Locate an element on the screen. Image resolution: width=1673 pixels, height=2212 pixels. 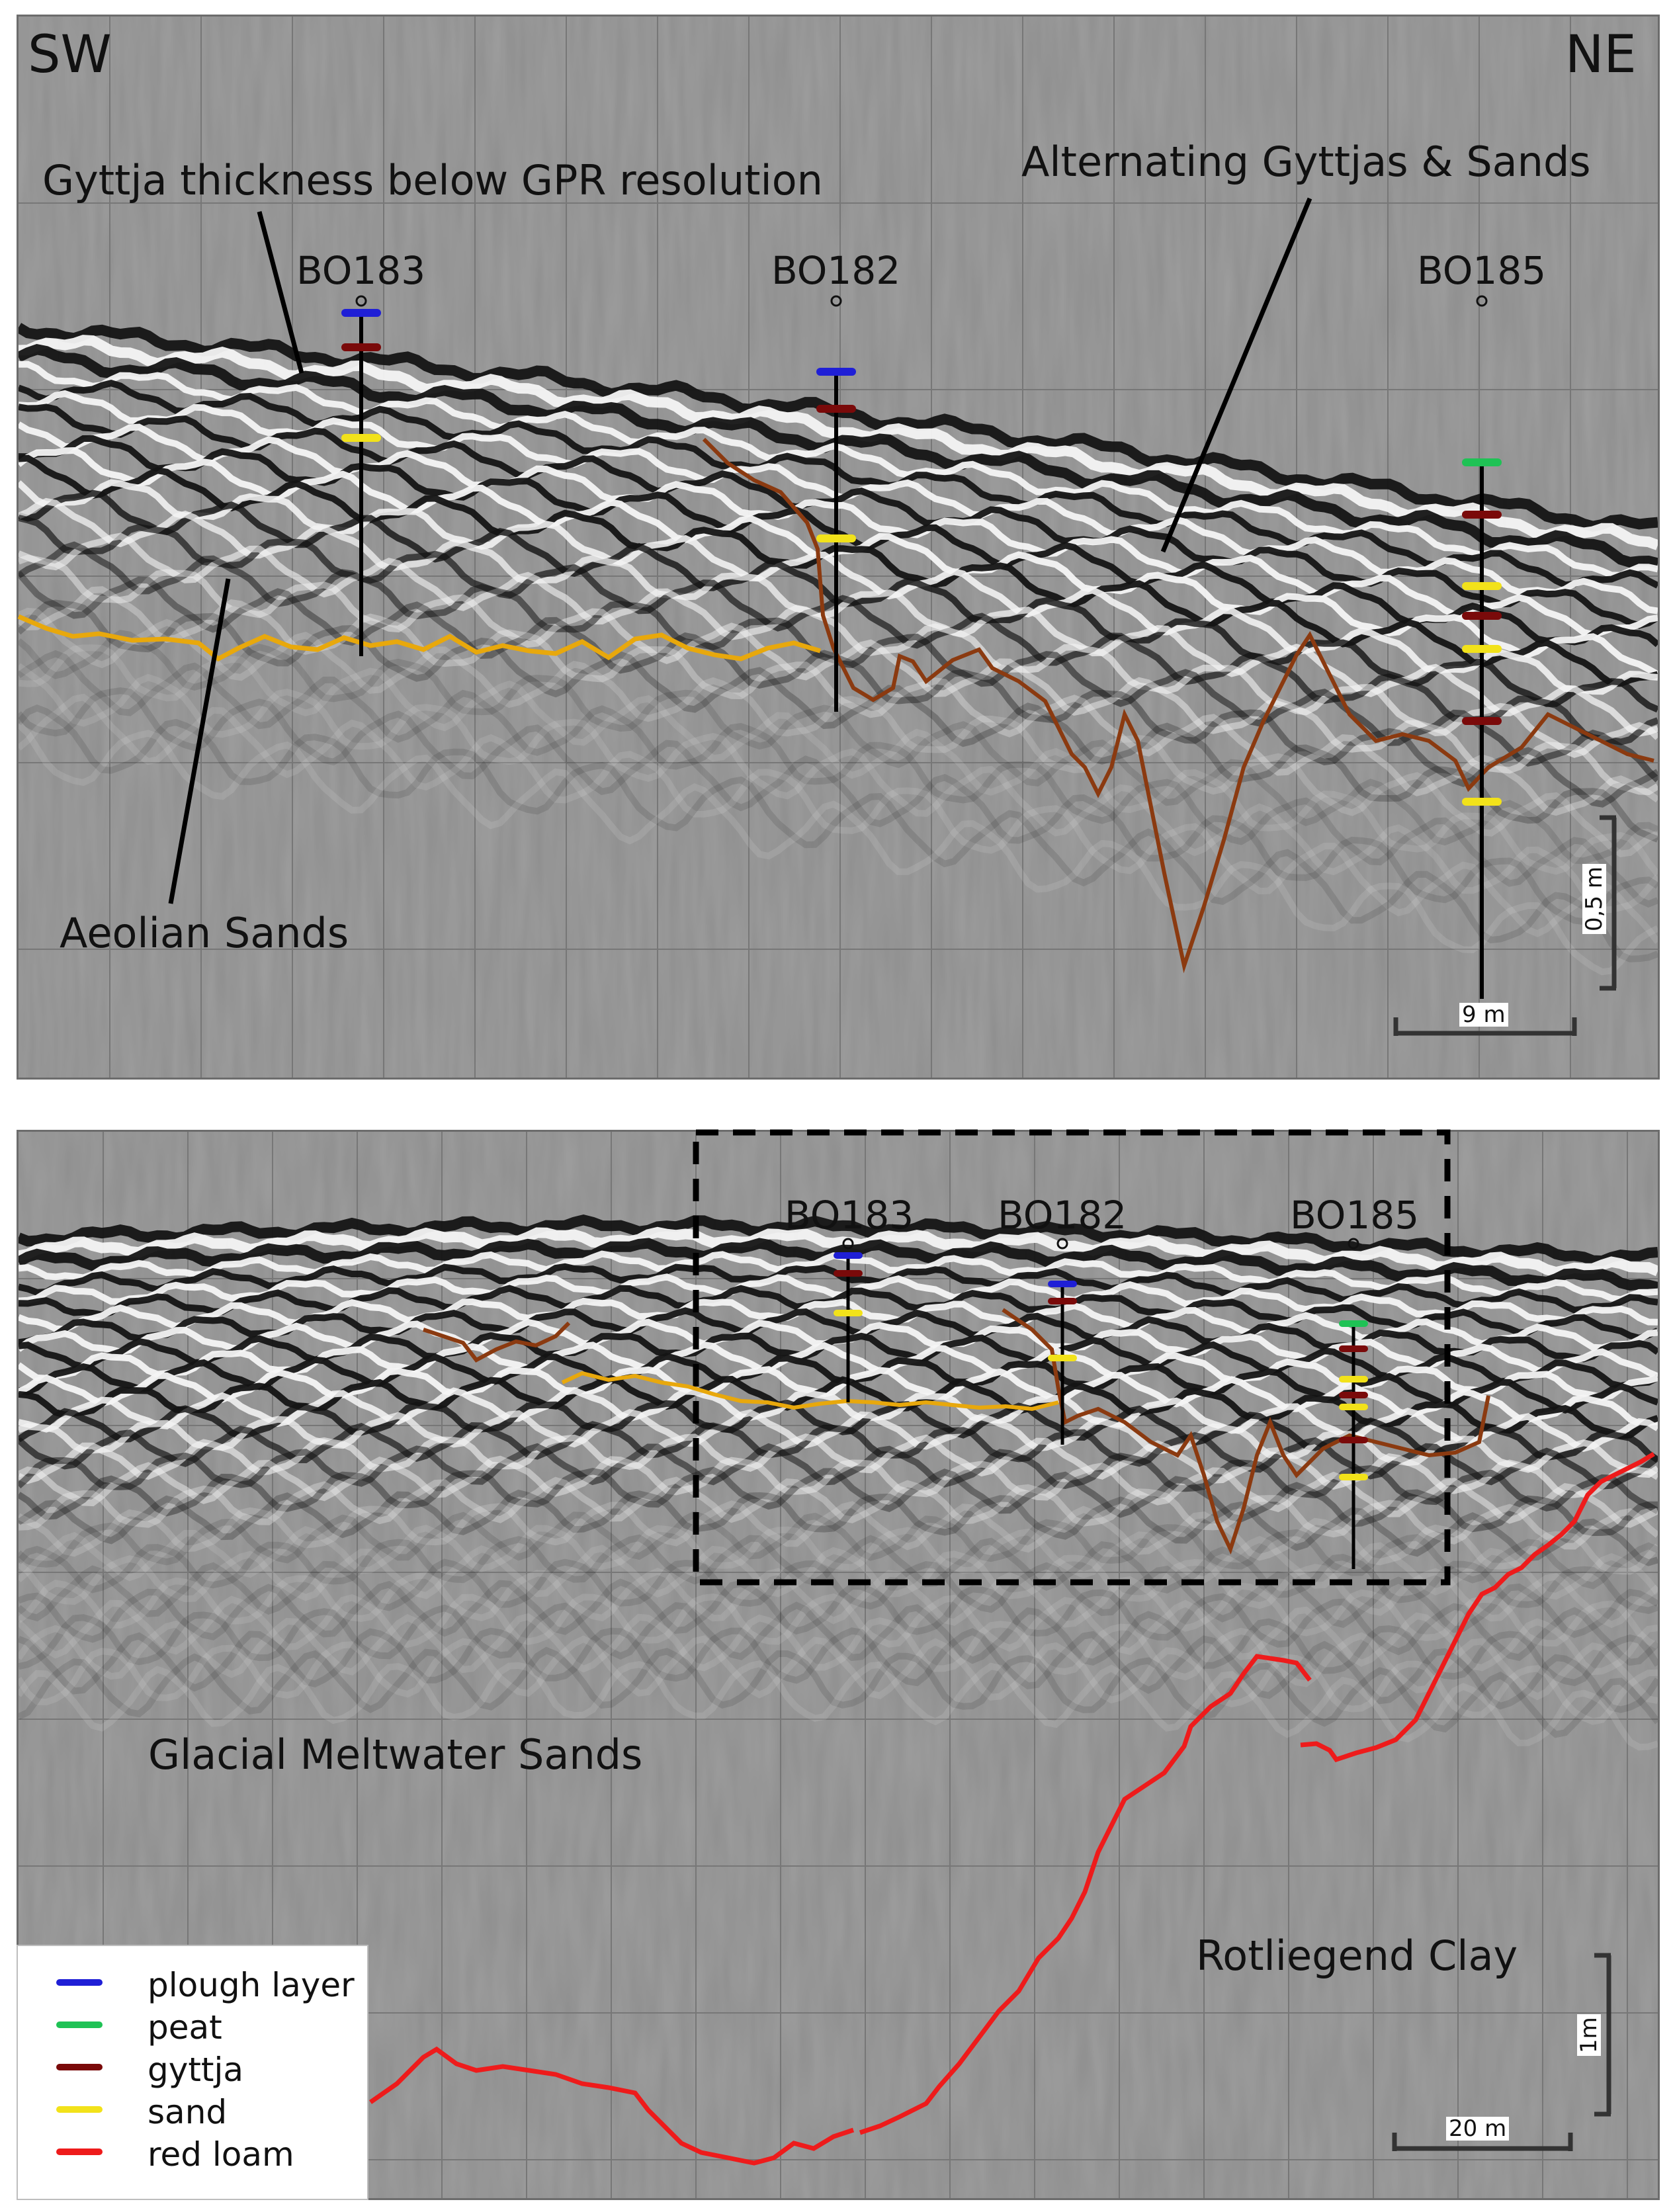
legend-label: peat is located at coordinates (185, 2027).